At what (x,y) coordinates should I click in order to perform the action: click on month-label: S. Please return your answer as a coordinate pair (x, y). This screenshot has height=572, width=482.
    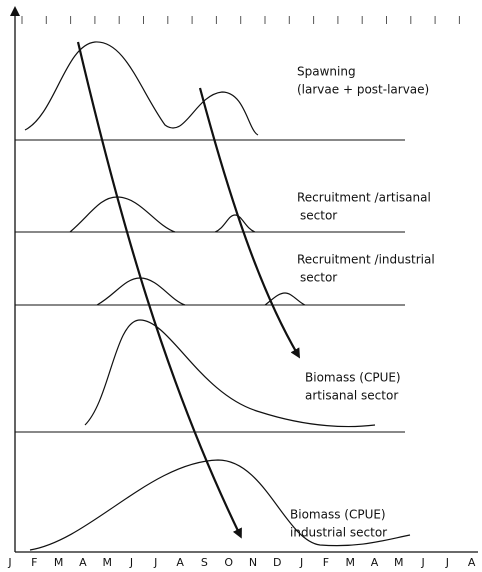
    Looking at the image, I should click on (204, 562).